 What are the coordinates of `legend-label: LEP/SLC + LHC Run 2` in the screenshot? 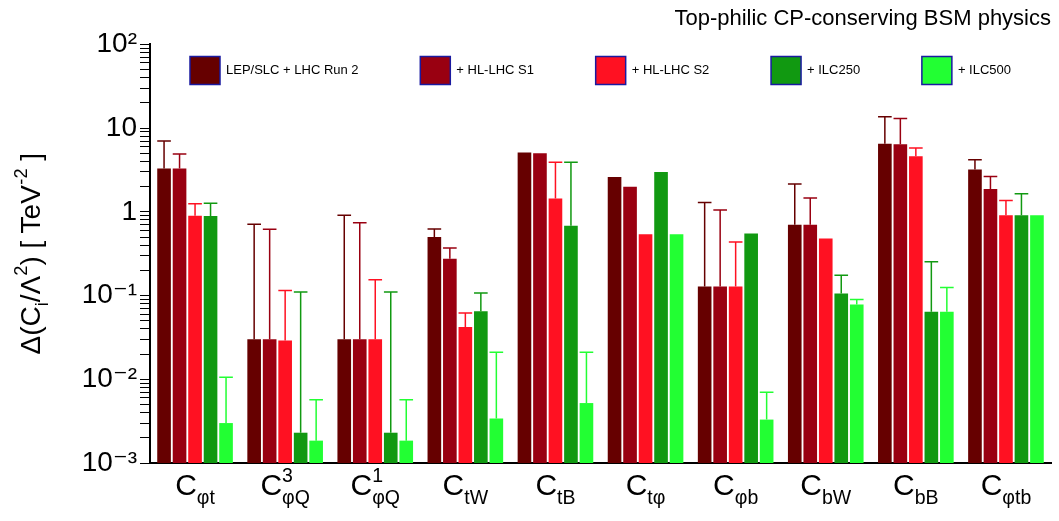 It's located at (292, 69).